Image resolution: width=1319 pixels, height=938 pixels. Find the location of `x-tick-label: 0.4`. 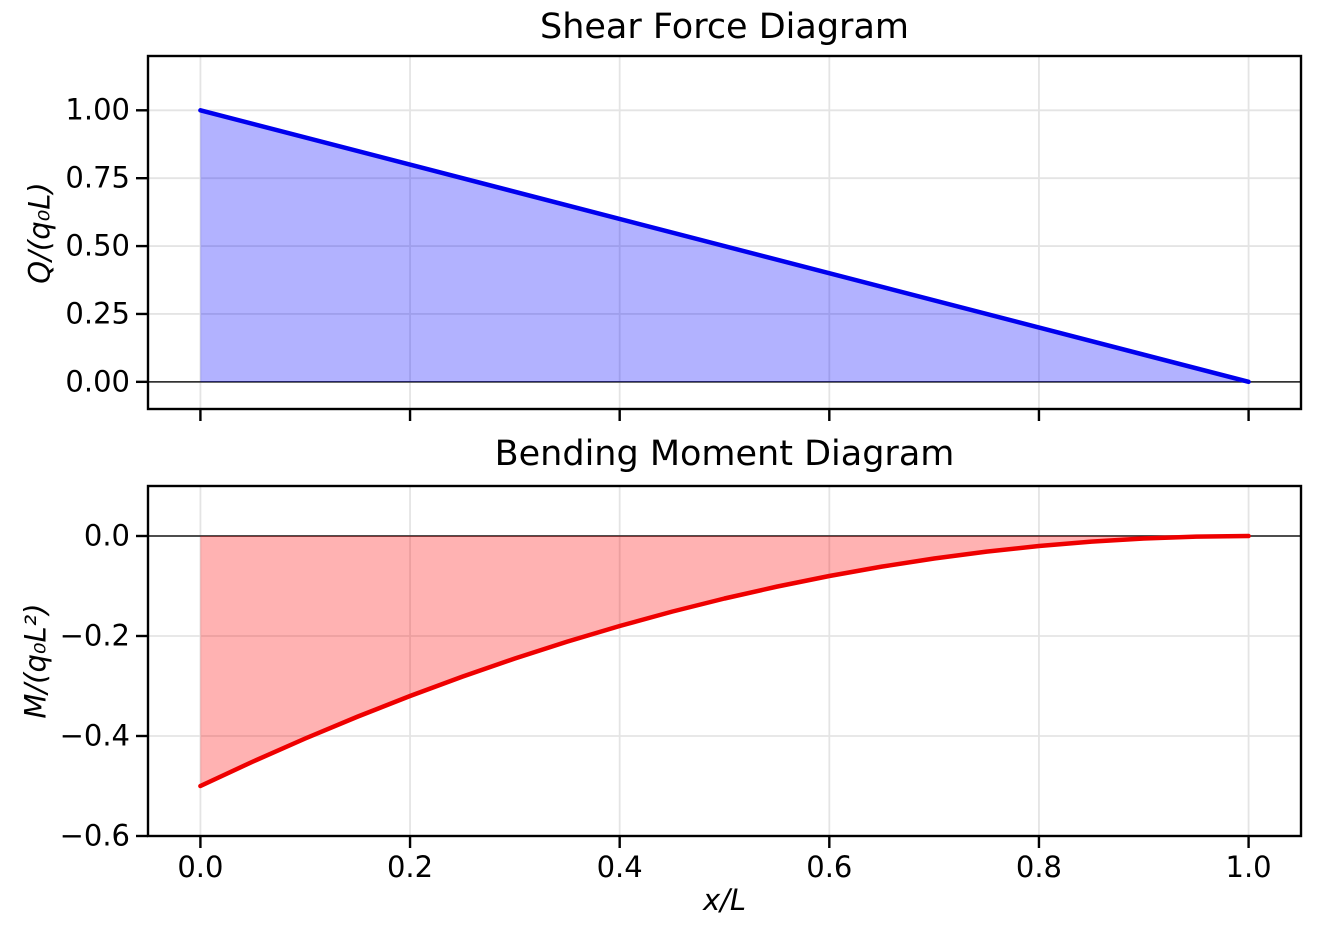

x-tick-label: 0.4 is located at coordinates (619, 867).